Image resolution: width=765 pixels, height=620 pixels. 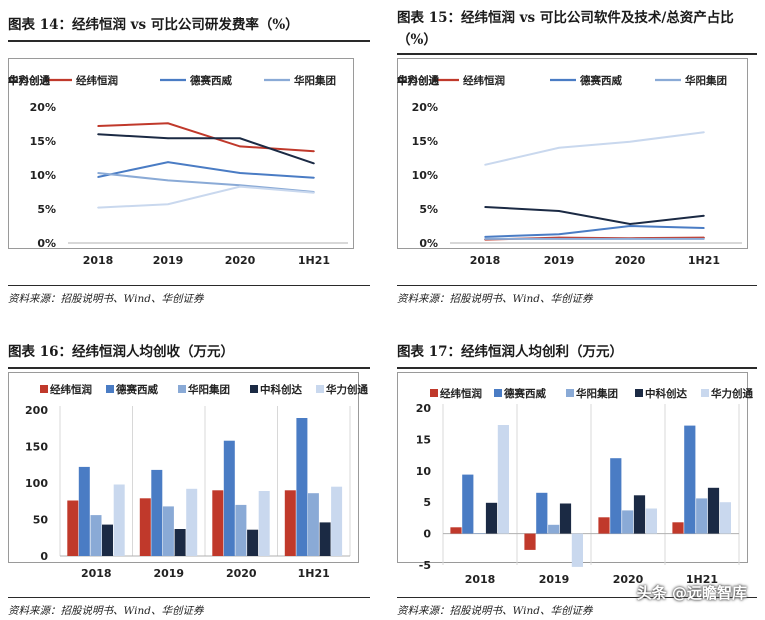 What do you see at coordinates (44, 556) in the screenshot?
I see `y-tick-label: 0` at bounding box center [44, 556].